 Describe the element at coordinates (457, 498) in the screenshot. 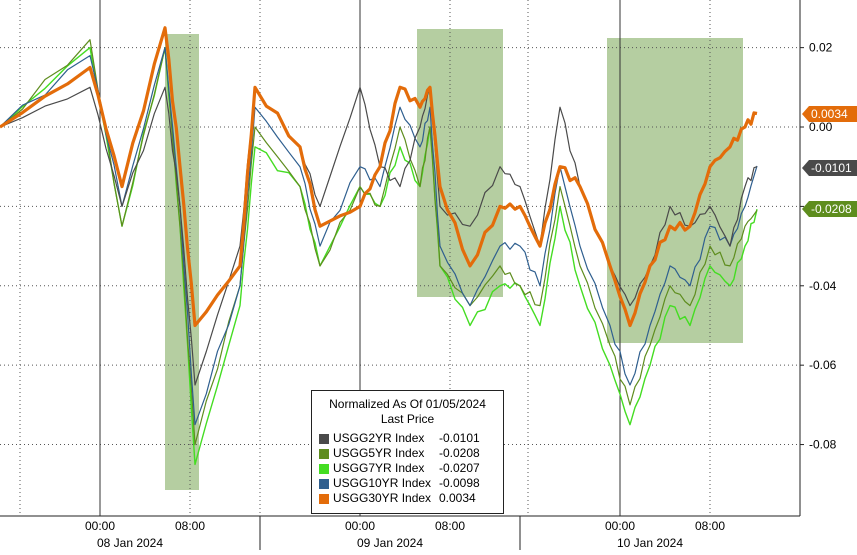

I see `legend-value: 0.0034` at that location.